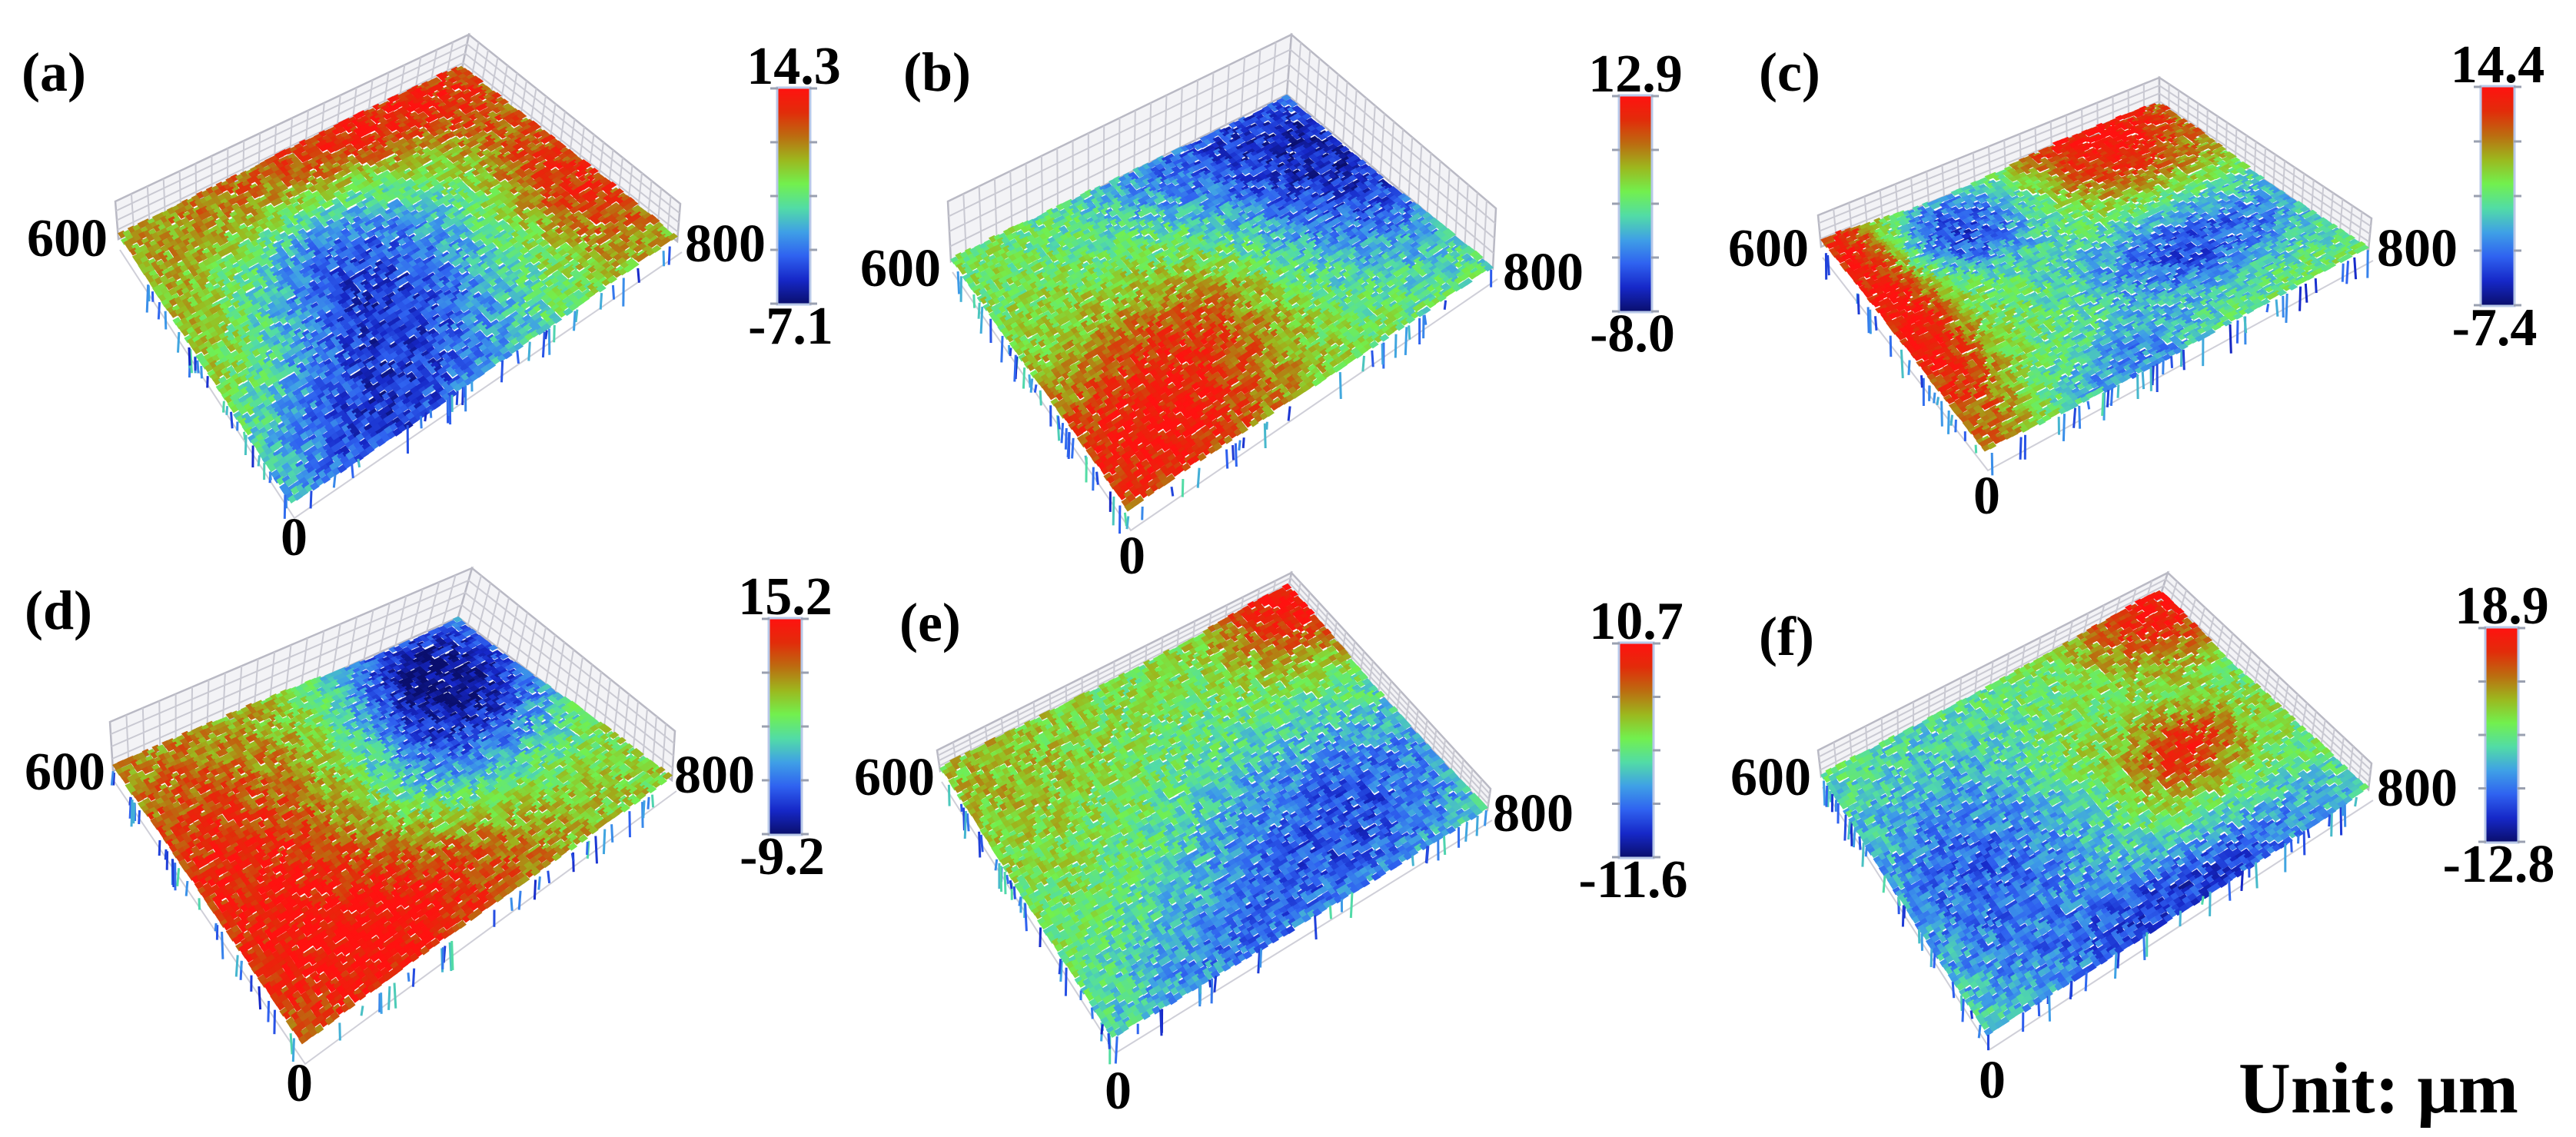 Image resolution: width=2576 pixels, height=1137 pixels. Describe the element at coordinates (790, 326) in the screenshot. I see `colorbar-min-label: -7.1` at that location.